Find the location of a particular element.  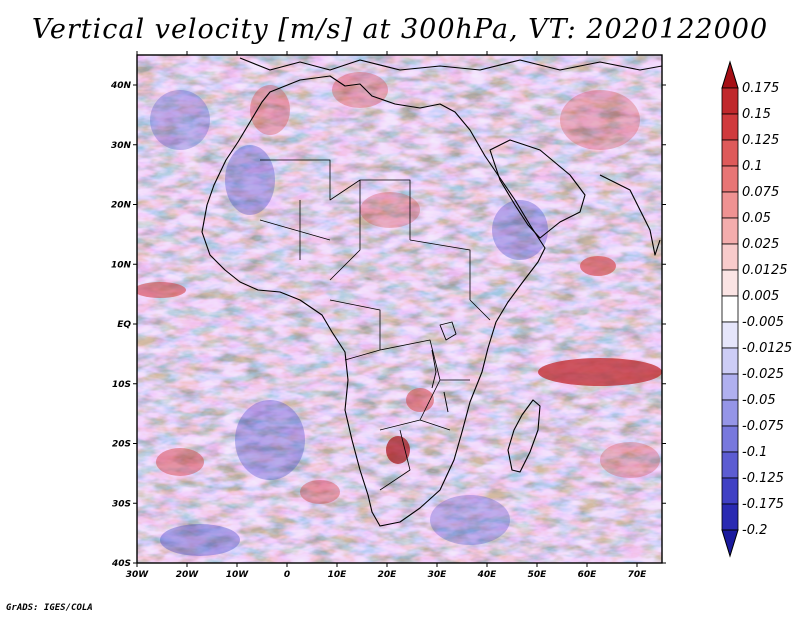

arabian-coastline is located at coordinates (537, 189).